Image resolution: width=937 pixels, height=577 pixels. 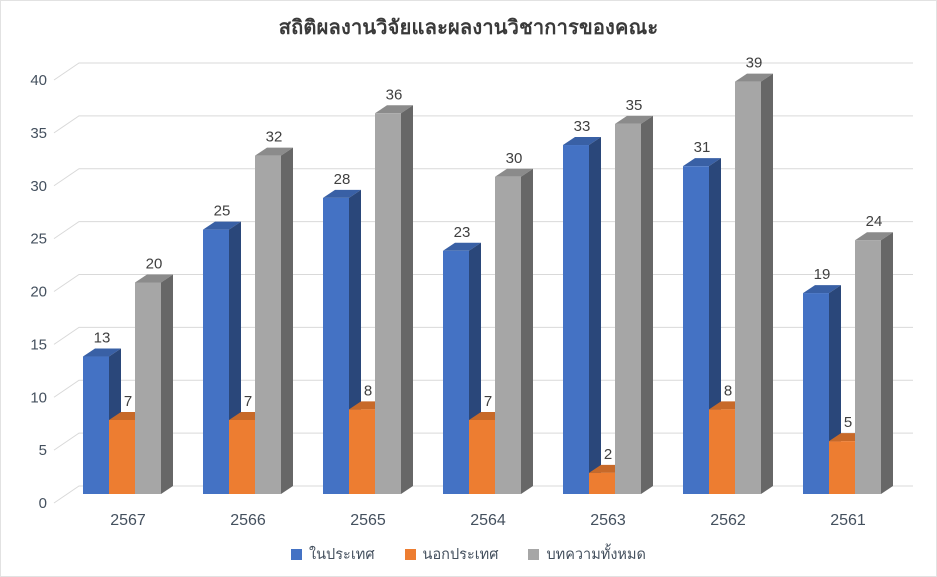 What do you see at coordinates (297, 554) in the screenshot?
I see `legend-swatch-domestic-icon` at bounding box center [297, 554].